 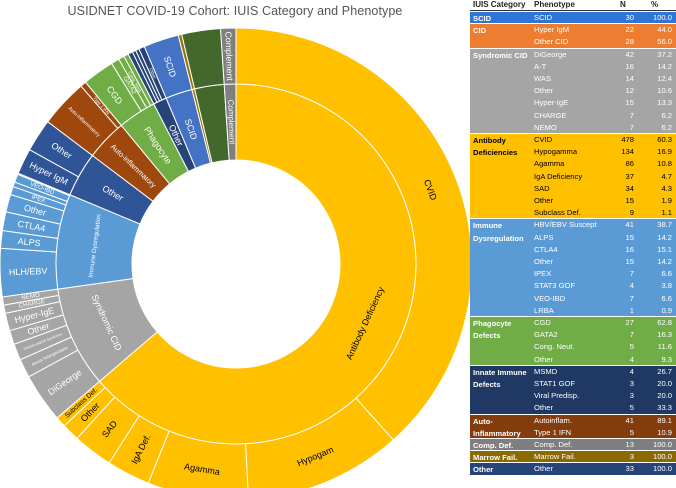 What do you see at coordinates (573, 274) in the screenshot?
I see `legend-row: IPEX 7 6.6` at bounding box center [573, 274].